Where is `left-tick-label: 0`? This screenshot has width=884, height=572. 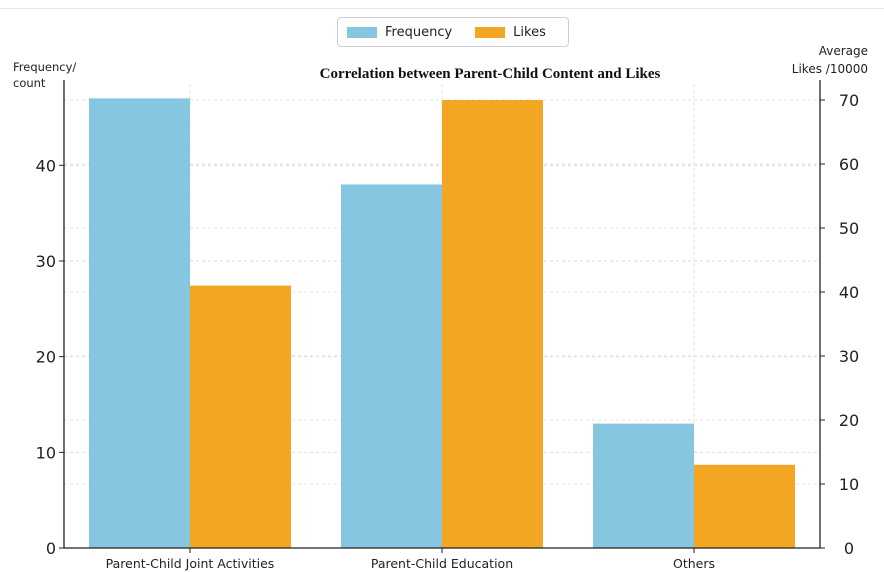
left-tick-label: 0 is located at coordinates (51, 548).